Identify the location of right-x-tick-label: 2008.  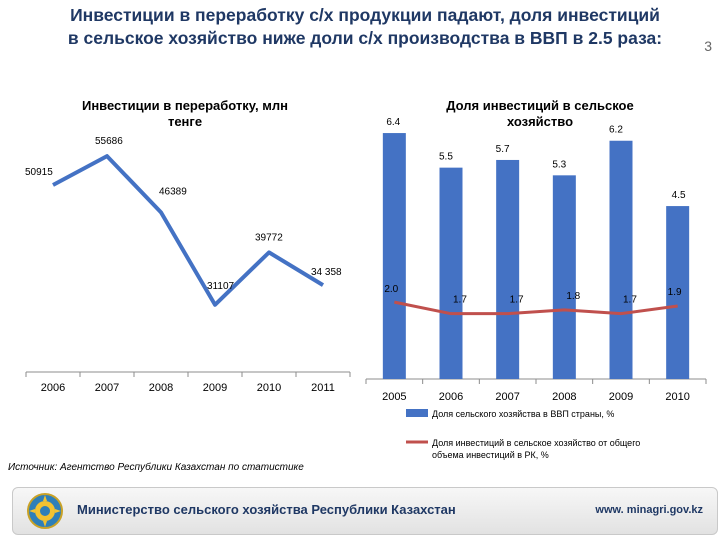
(564, 397).